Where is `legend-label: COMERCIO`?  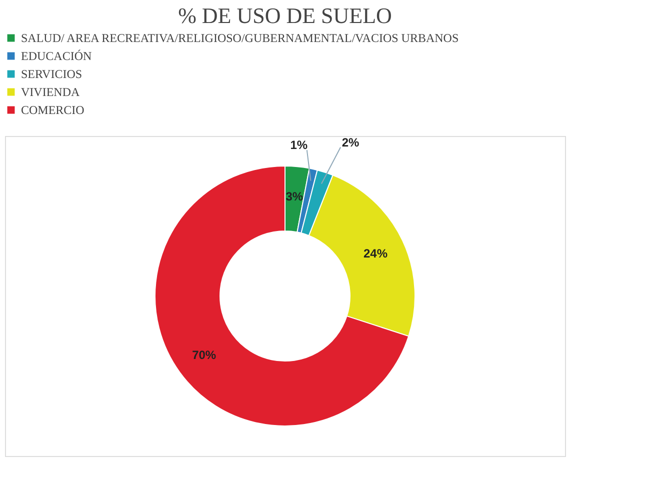
legend-label: COMERCIO is located at coordinates (53, 110).